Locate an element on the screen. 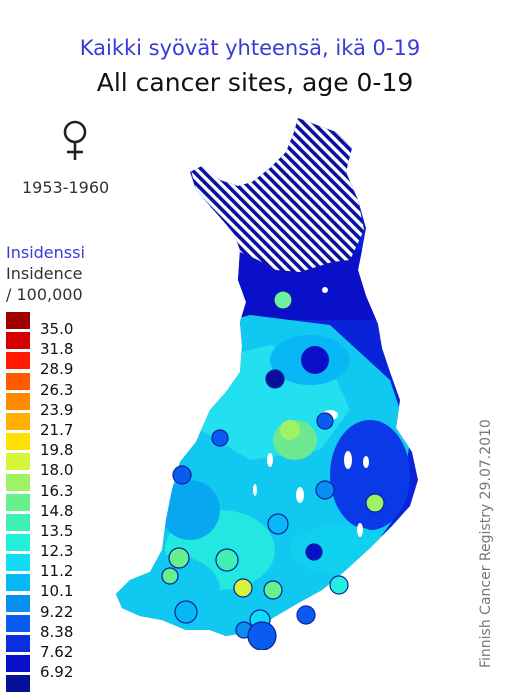 The width and height of the screenshot is (520, 700). time-period-label: 1953-1960 is located at coordinates (66, 187).